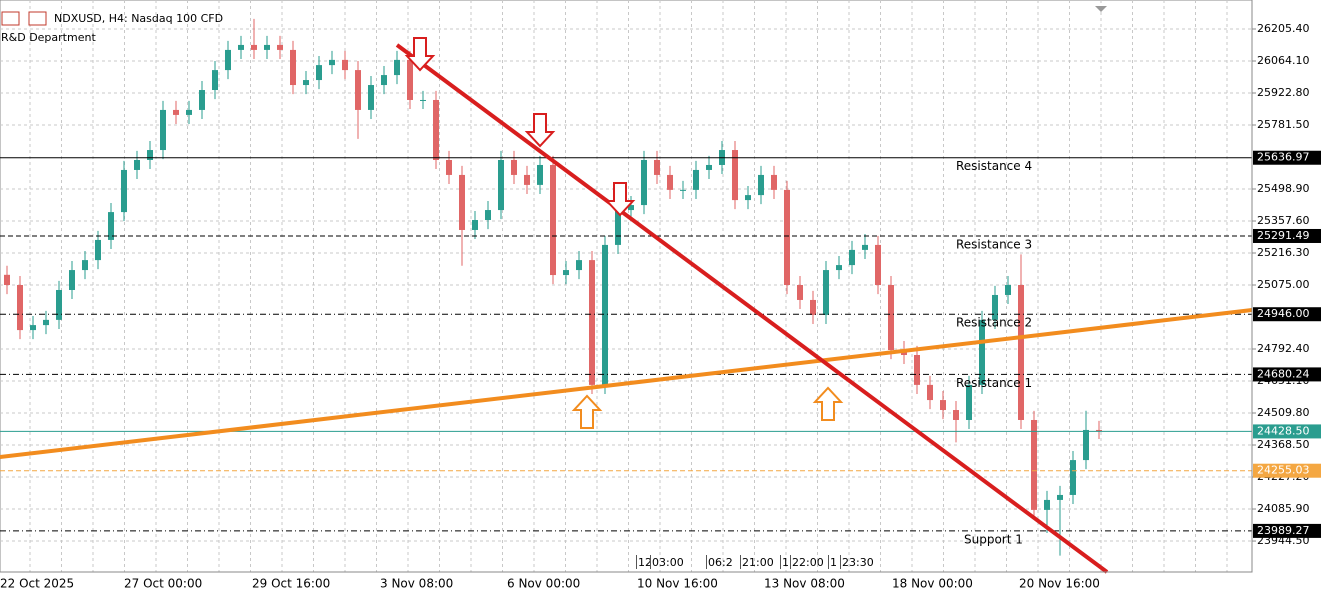 This screenshot has width=1322, height=597. Describe the element at coordinates (1101, 9) in the screenshot. I see `scroll-marker` at that location.